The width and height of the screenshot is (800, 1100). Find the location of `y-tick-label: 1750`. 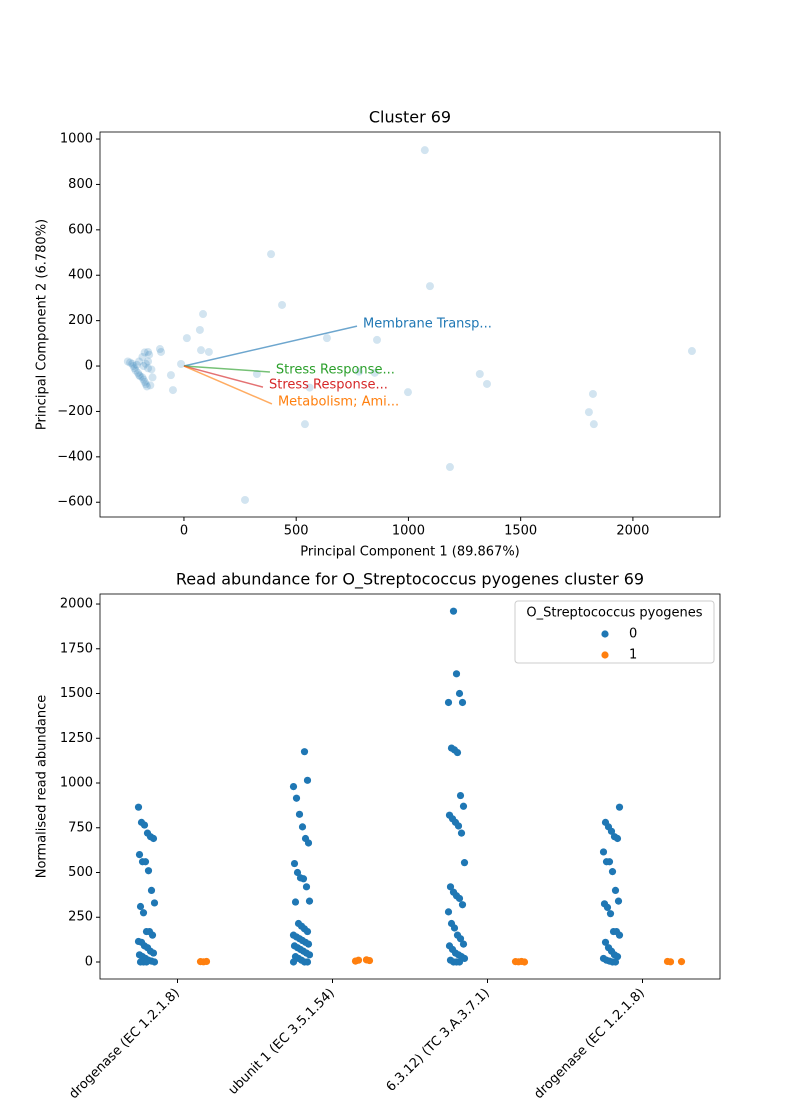

y-tick-label: 1750 is located at coordinates (76, 648).